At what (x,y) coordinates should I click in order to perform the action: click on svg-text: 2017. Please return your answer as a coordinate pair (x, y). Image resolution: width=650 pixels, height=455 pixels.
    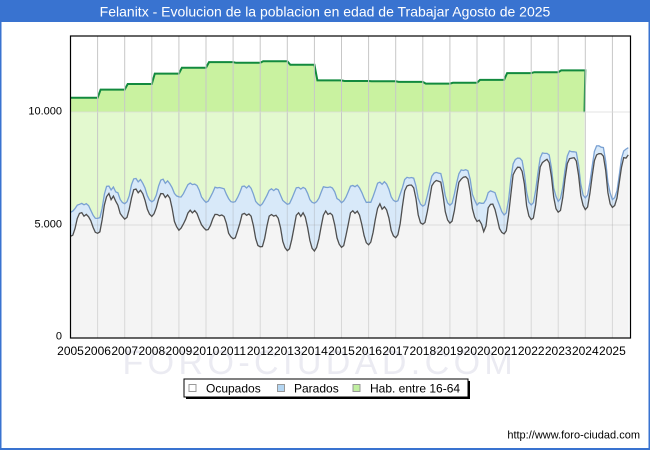
    Looking at the image, I should click on (395, 351).